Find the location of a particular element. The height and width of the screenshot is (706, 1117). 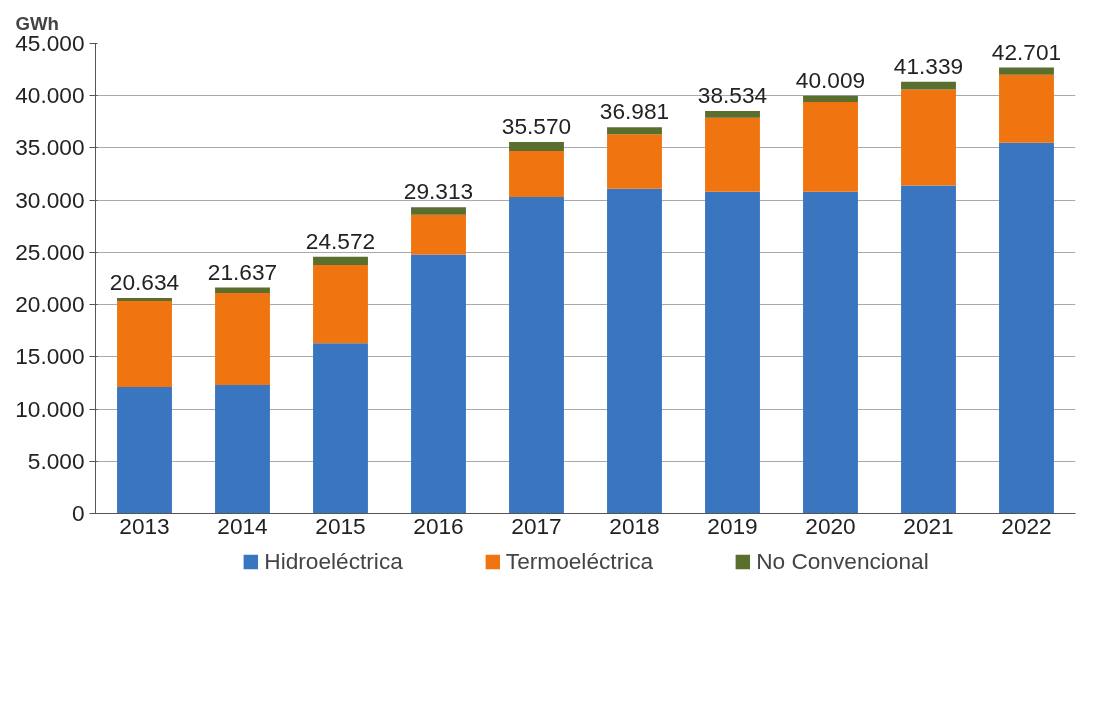

y-tick-label: 15.000 is located at coordinates (50, 356).